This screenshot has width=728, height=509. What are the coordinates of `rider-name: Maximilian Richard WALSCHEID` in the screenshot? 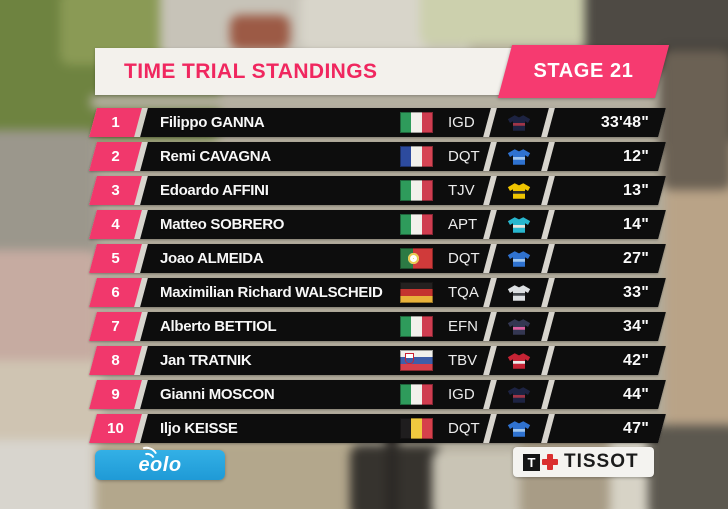 It's located at (271, 292).